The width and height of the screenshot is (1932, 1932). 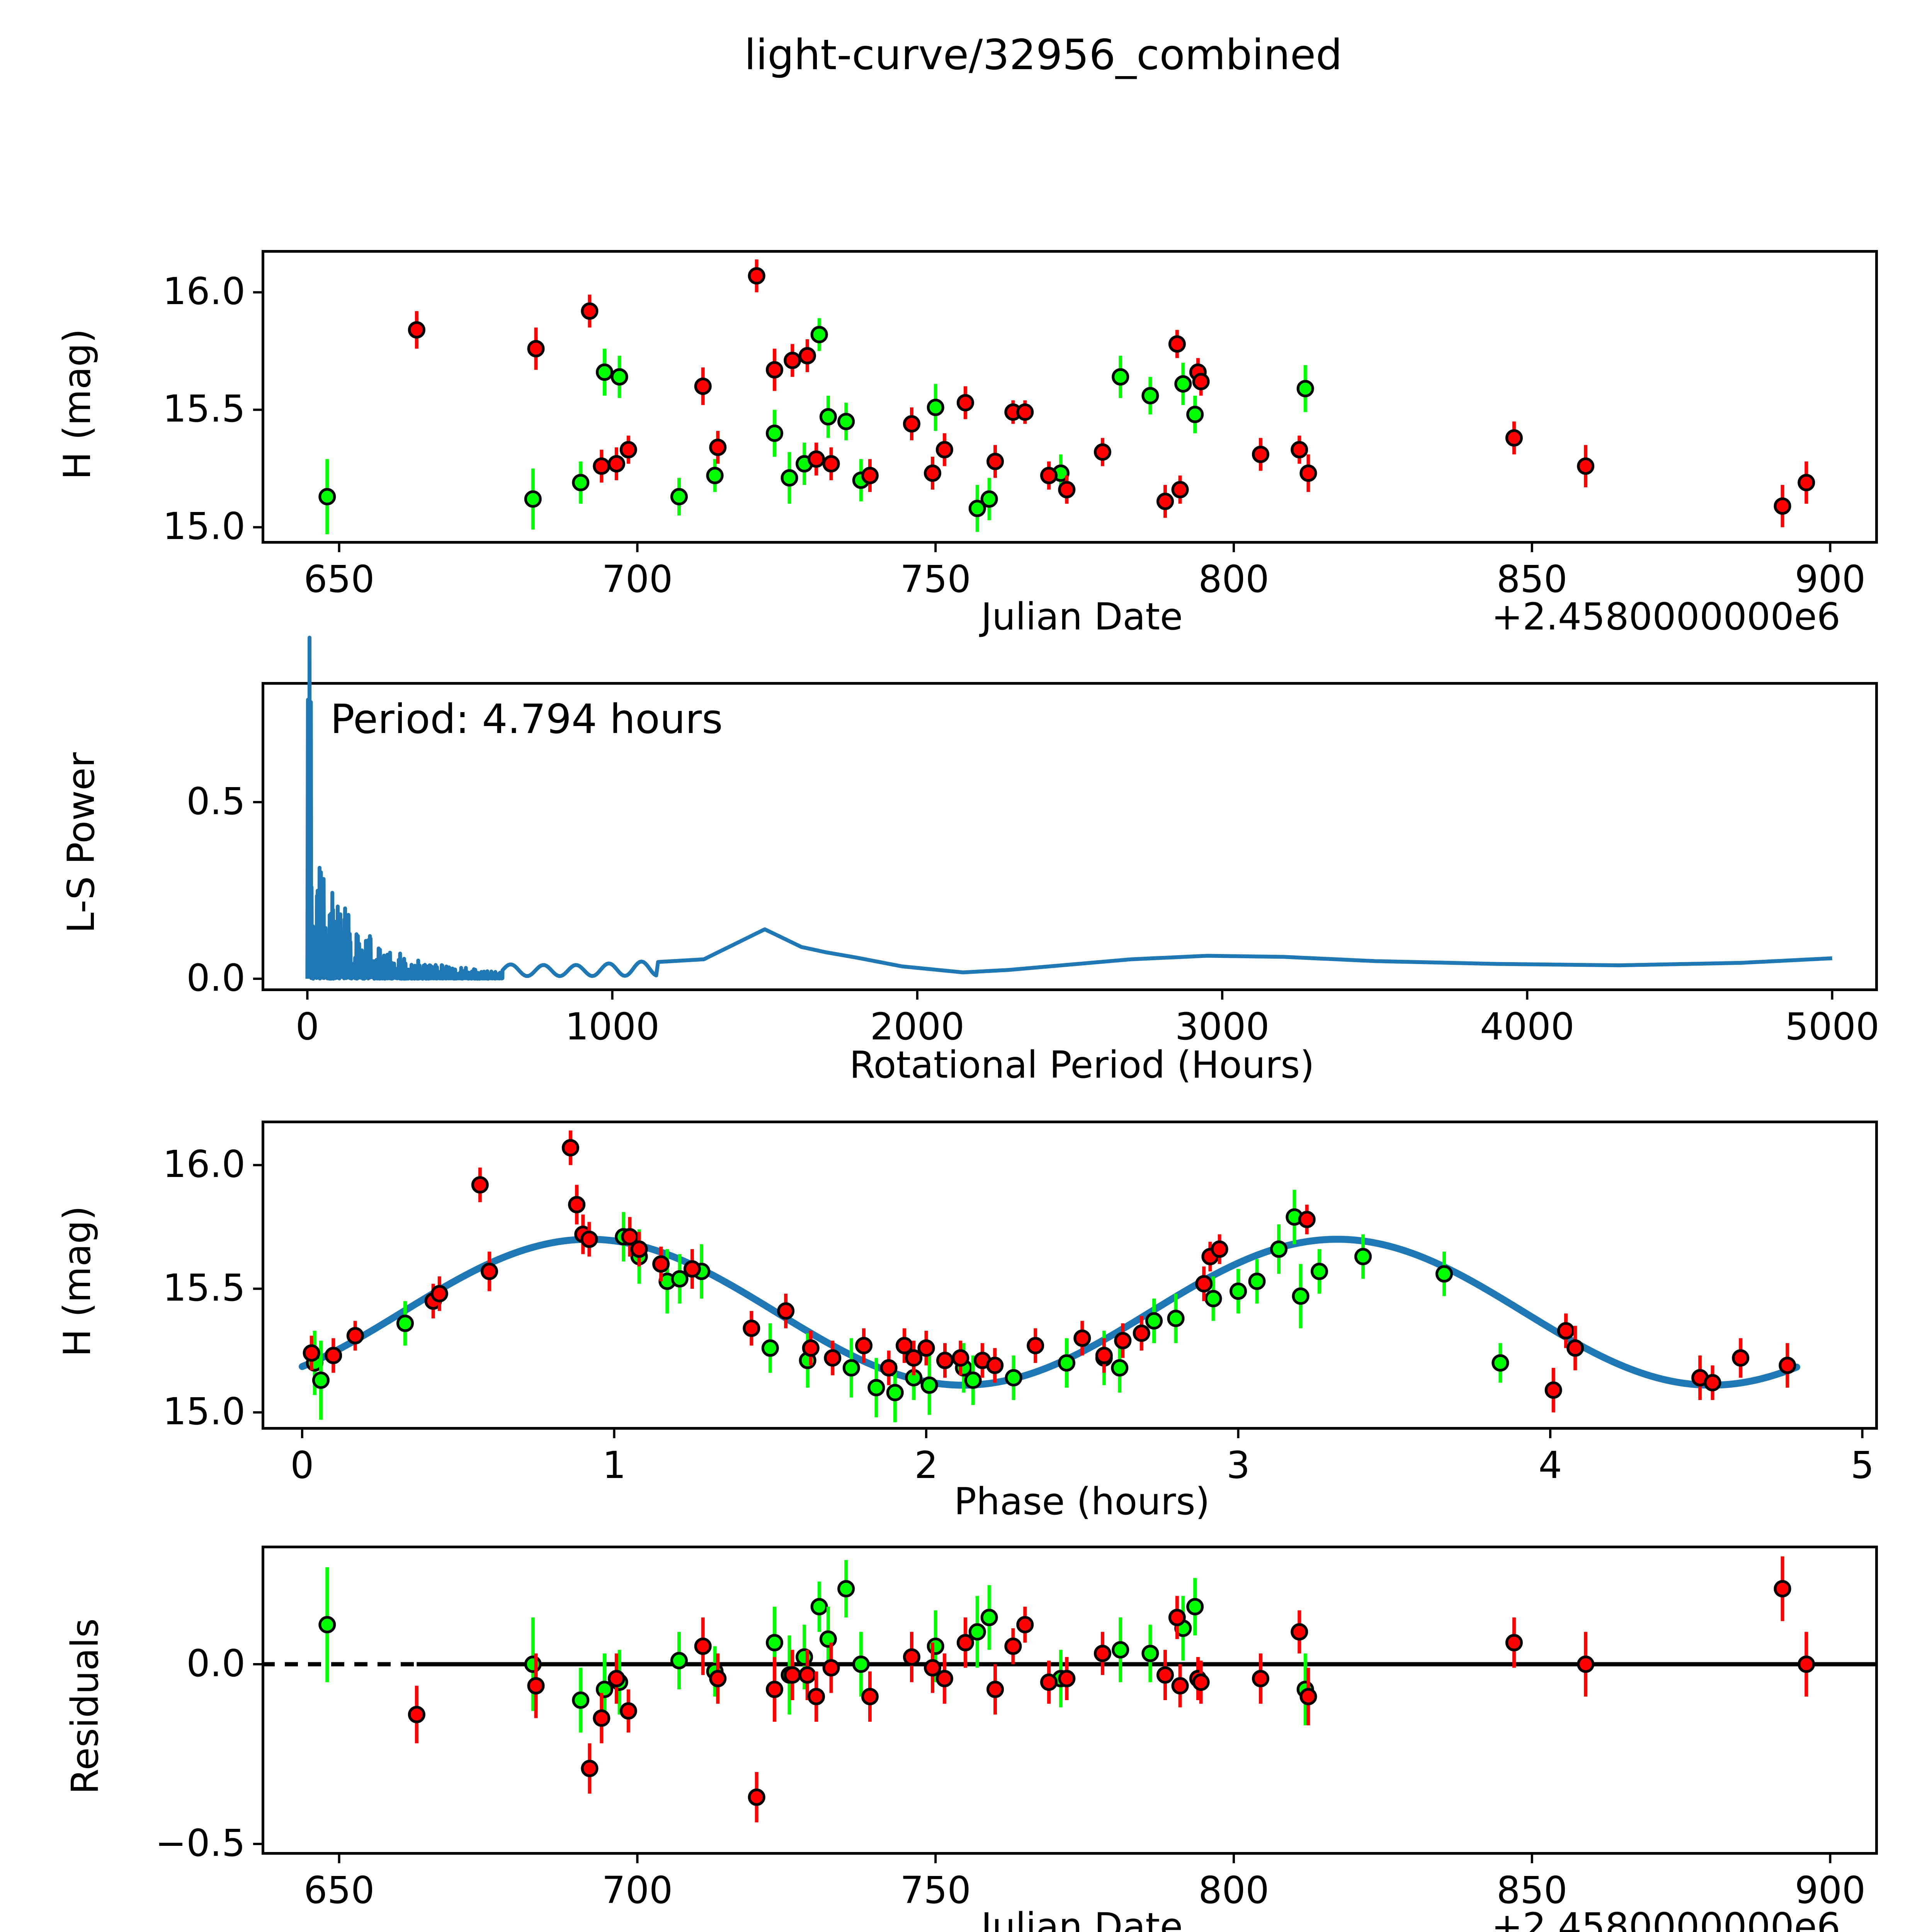 I want to click on y-tick-label: −0.5, so click(x=200, y=1843).